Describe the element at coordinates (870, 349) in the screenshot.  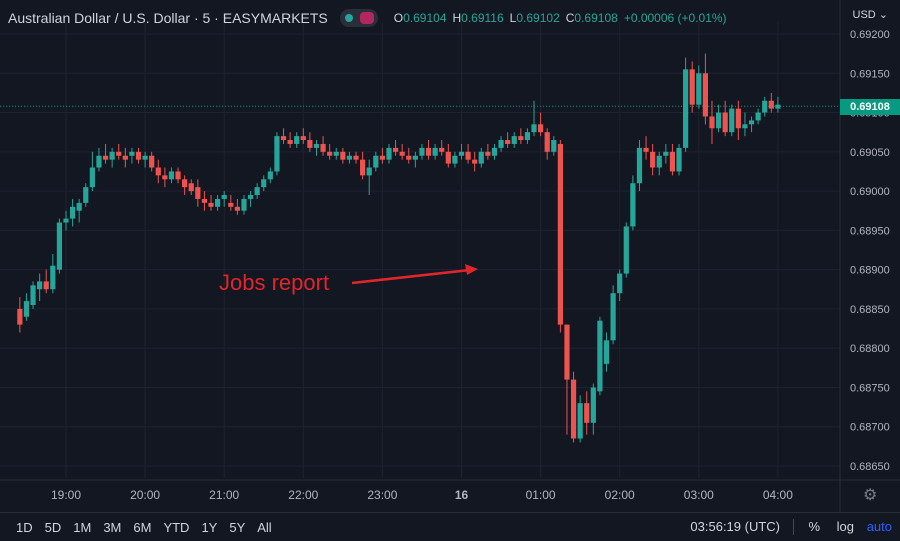
I see `y-tick-label: 0.68800` at that location.